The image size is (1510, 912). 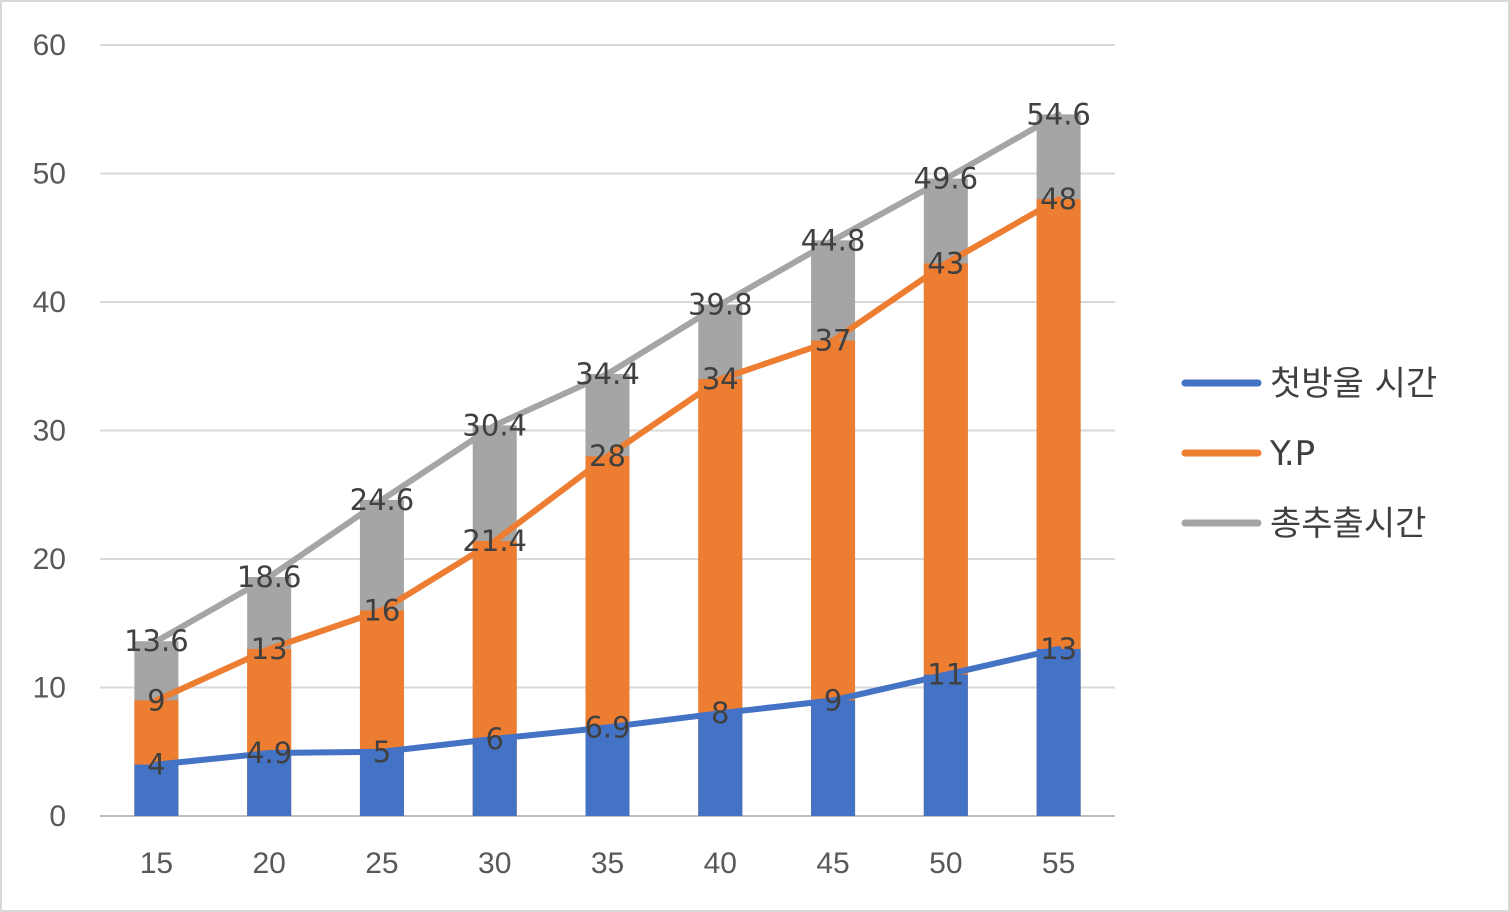 What do you see at coordinates (494, 541) in the screenshot?
I see `data-label: 21.4` at bounding box center [494, 541].